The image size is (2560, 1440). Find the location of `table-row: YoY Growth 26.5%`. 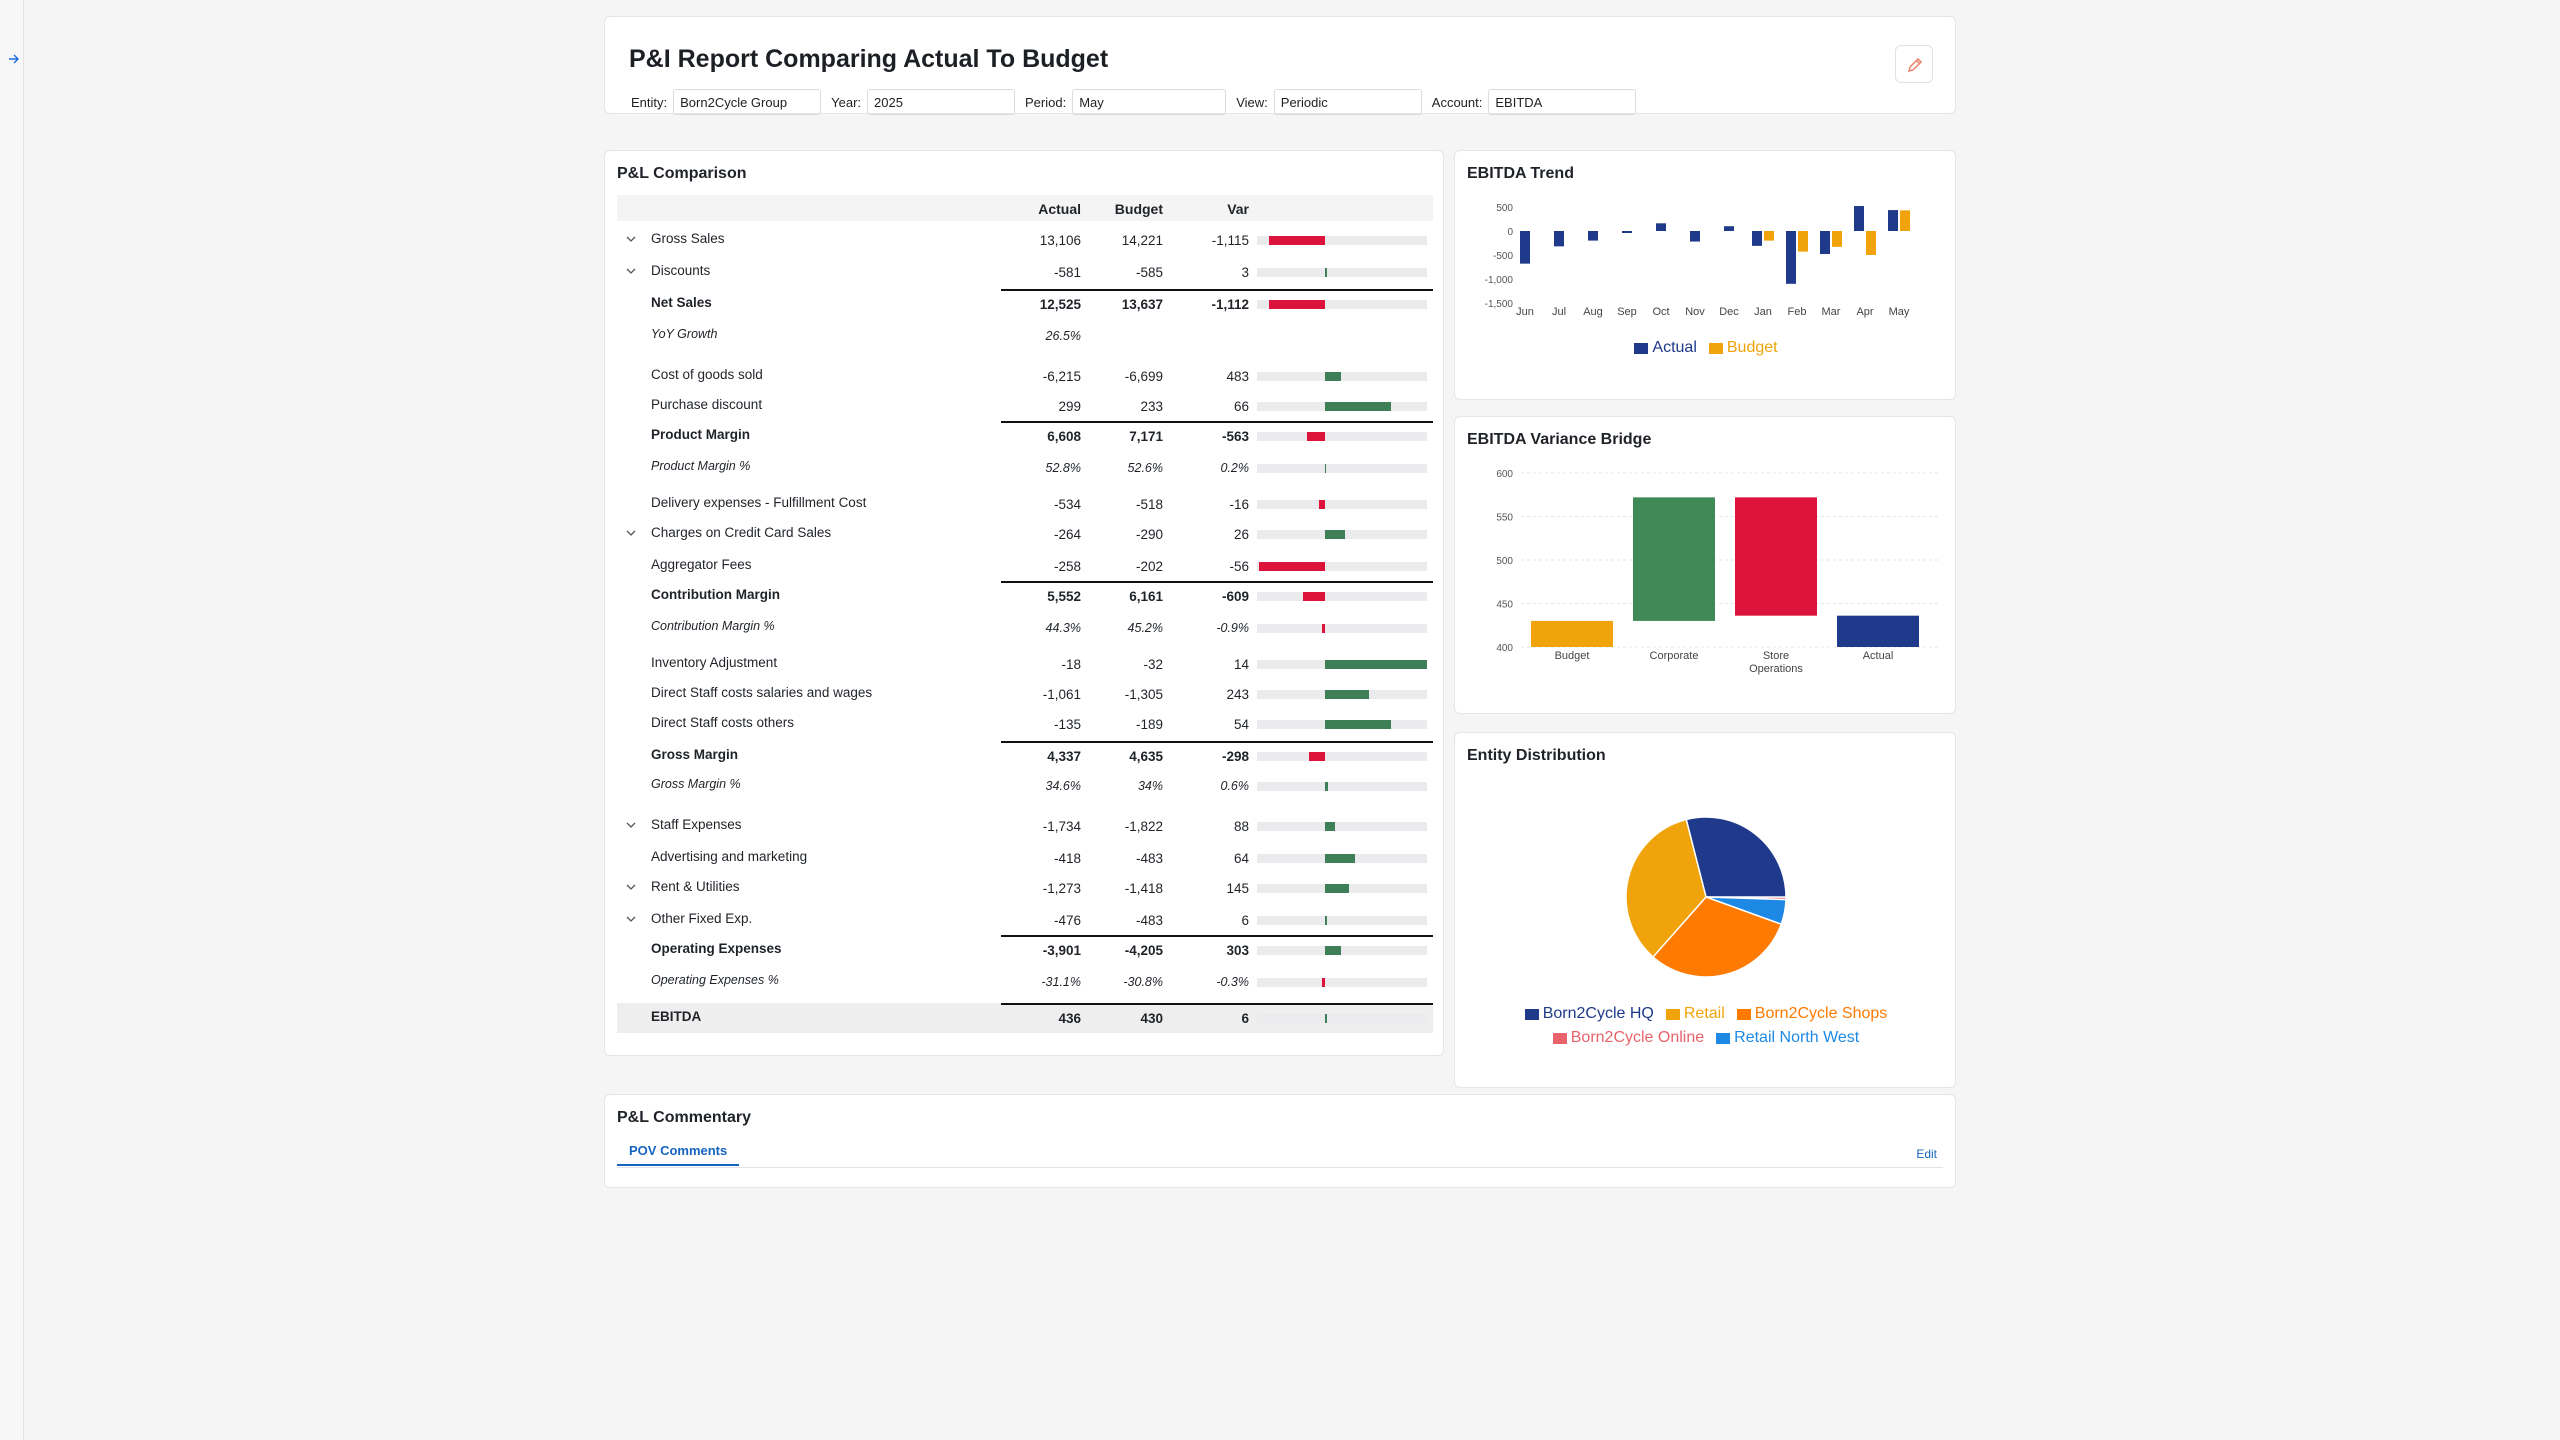

table-row: YoY Growth 26.5% is located at coordinates (1025, 336).